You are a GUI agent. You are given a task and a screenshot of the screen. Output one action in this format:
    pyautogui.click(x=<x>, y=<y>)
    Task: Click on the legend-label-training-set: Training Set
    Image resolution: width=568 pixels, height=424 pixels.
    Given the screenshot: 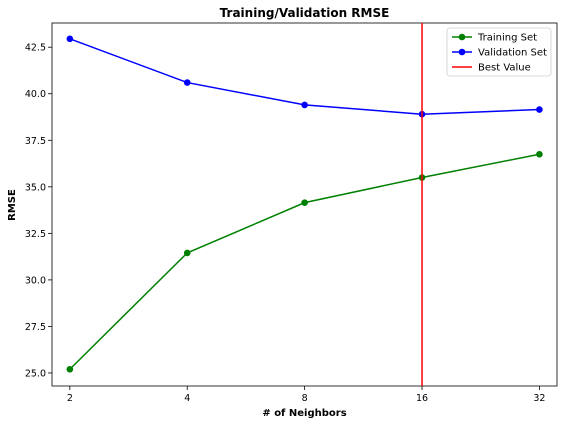 What is the action you would take?
    pyautogui.click(x=507, y=38)
    